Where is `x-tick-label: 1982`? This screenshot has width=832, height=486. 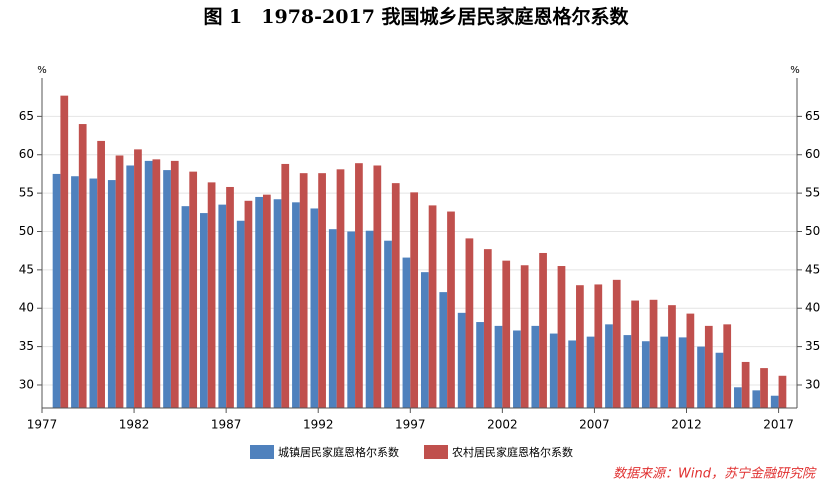 x-tick-label: 1982 is located at coordinates (134, 425).